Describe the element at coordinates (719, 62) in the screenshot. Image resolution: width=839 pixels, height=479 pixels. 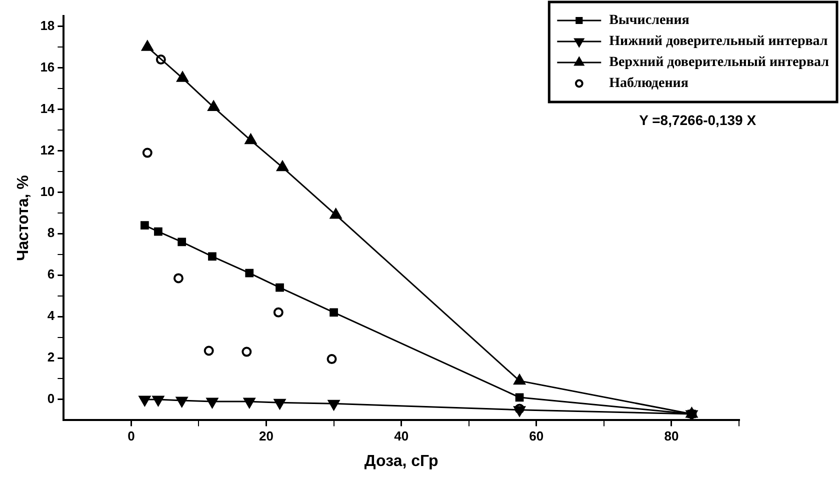
I see `legend-label: Верхний доверительный интервал` at that location.